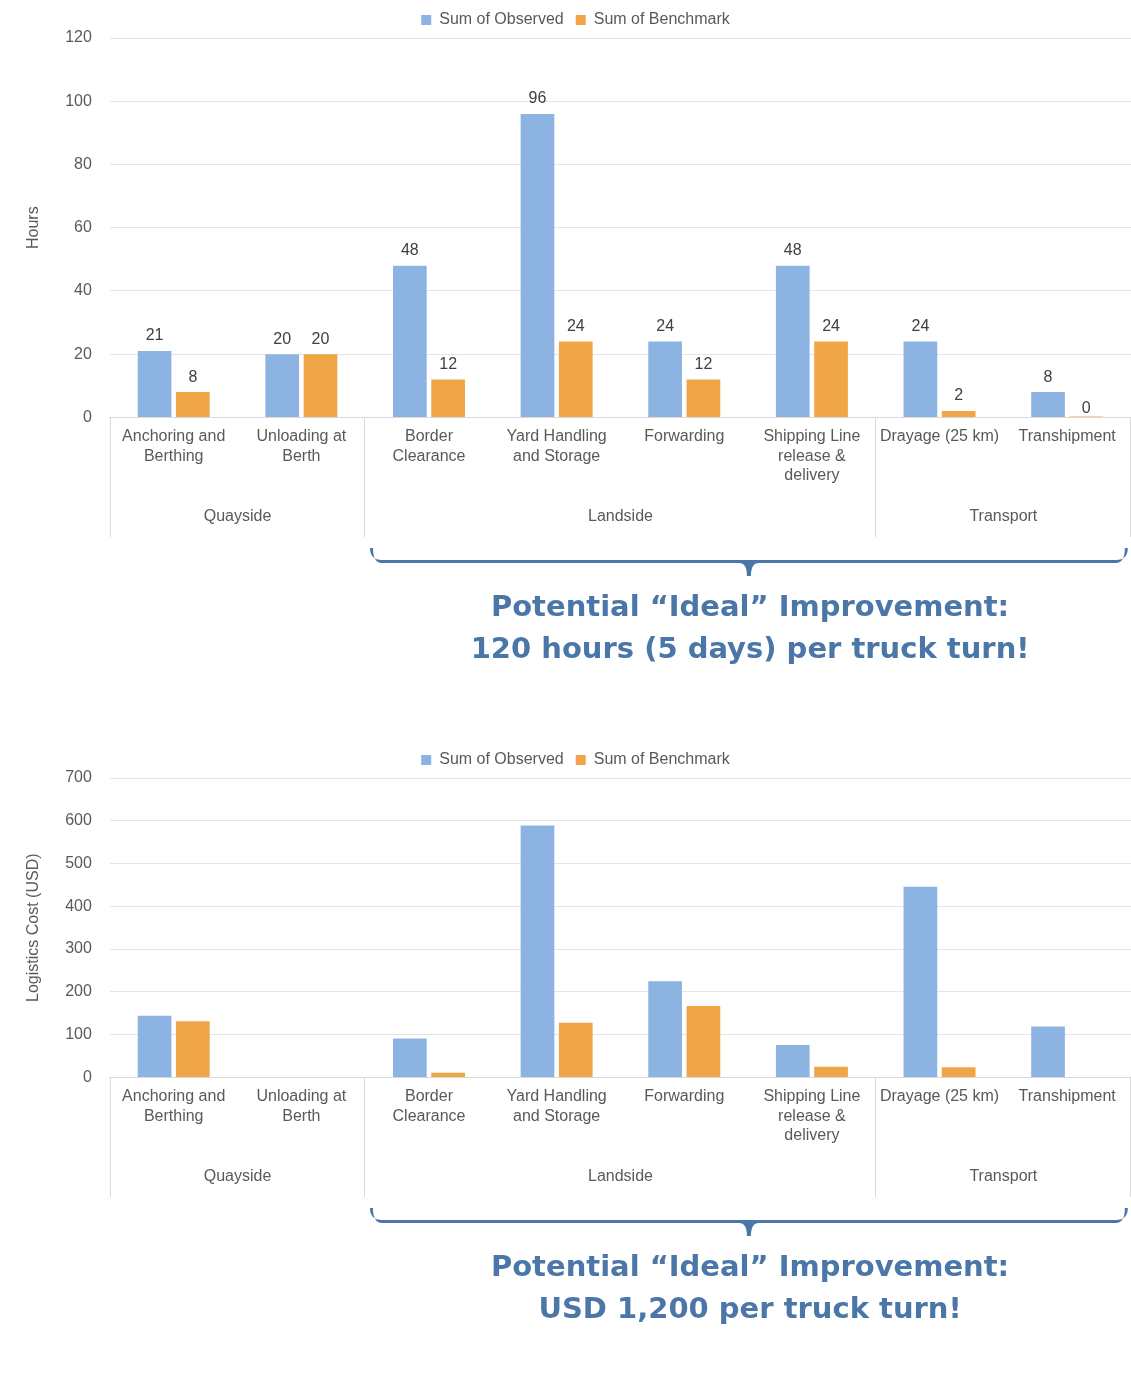 Image resolution: width=1131 pixels, height=1374 pixels. Describe the element at coordinates (750, 627) in the screenshot. I see `text: Potential “Ideal” Improvement: 120 hours (5 days) per truck turn!` at that location.